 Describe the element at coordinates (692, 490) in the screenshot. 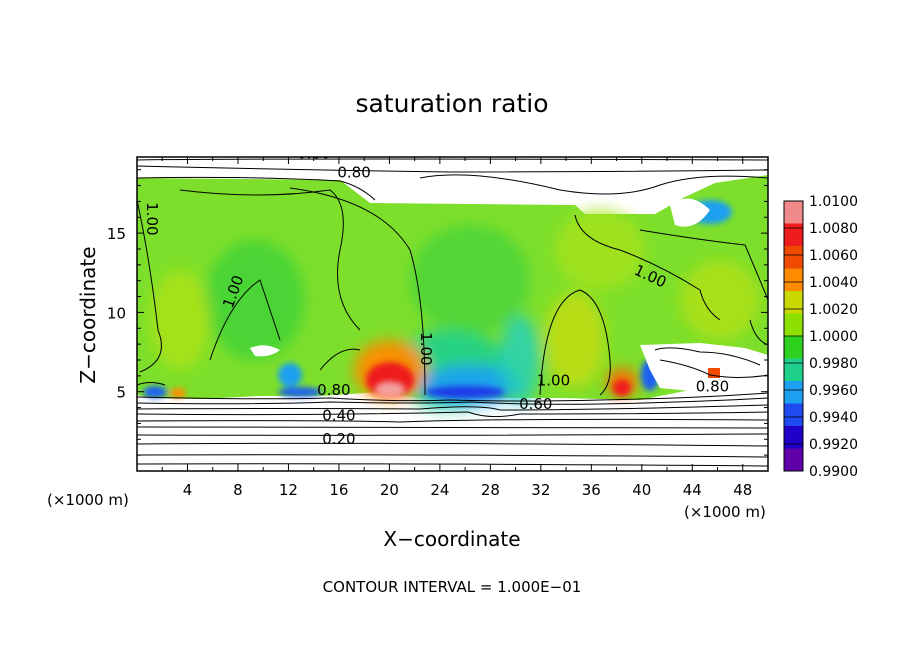

I see `x-tick-label: 44` at that location.